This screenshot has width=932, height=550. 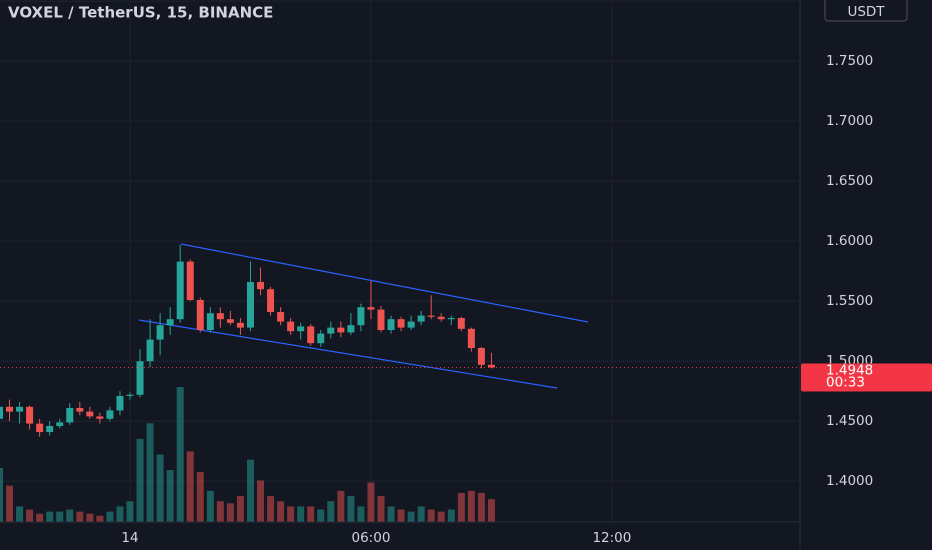 What do you see at coordinates (849, 481) in the screenshot?
I see `y-tick-label: 1.4000` at bounding box center [849, 481].